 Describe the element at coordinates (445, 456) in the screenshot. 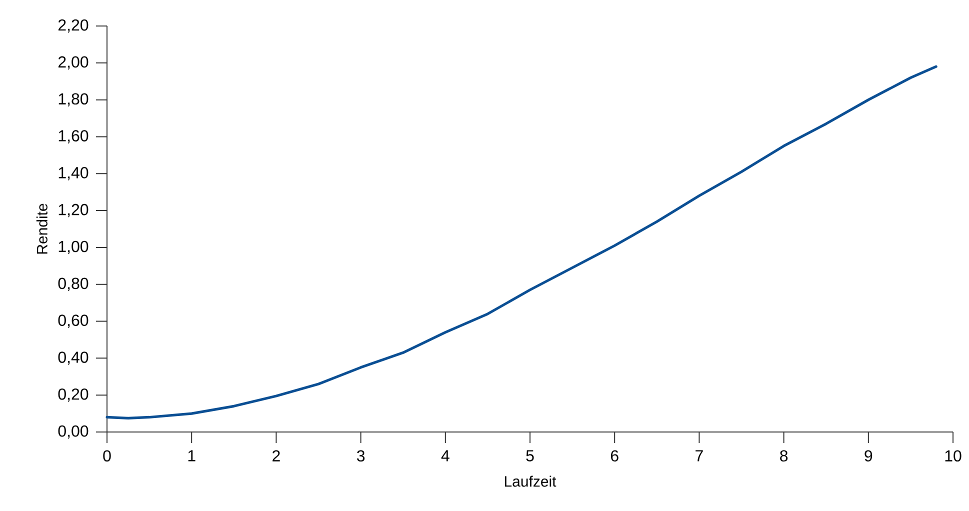

I see `x-tick-label: 4` at that location.